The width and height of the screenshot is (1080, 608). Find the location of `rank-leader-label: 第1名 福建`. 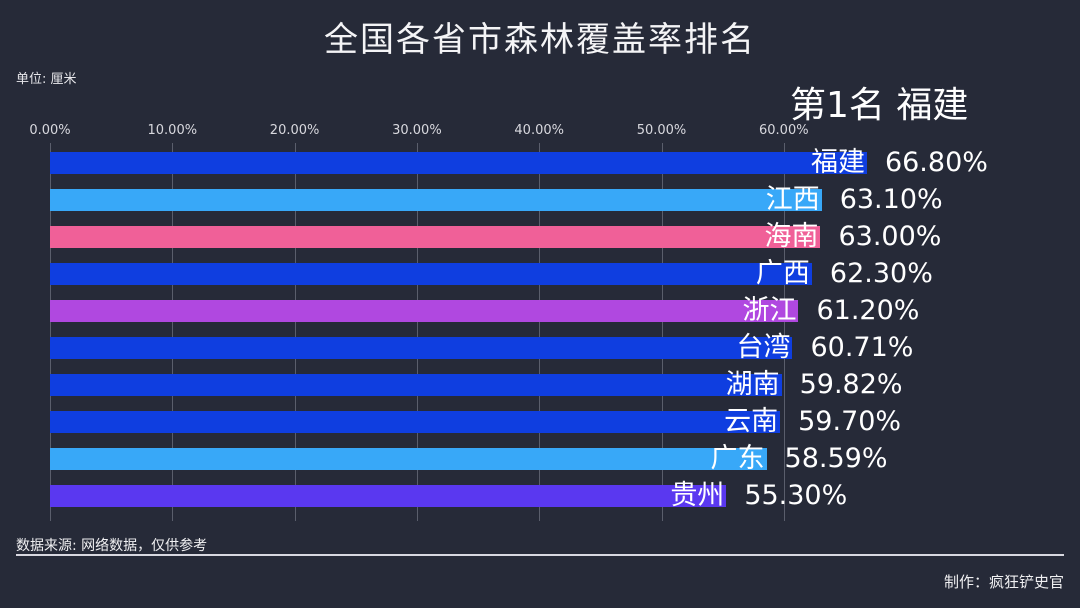

rank-leader-label: 第1名 福建 is located at coordinates (879, 105).